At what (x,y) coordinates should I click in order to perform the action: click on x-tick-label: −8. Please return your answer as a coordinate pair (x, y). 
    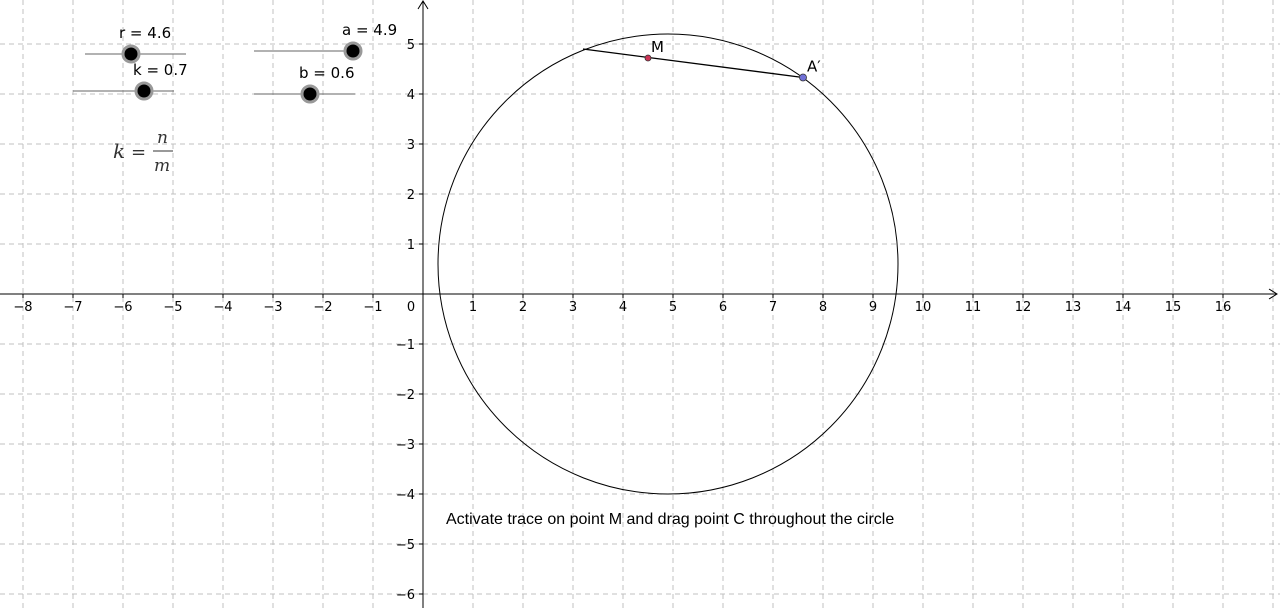
    Looking at the image, I should click on (22, 307).